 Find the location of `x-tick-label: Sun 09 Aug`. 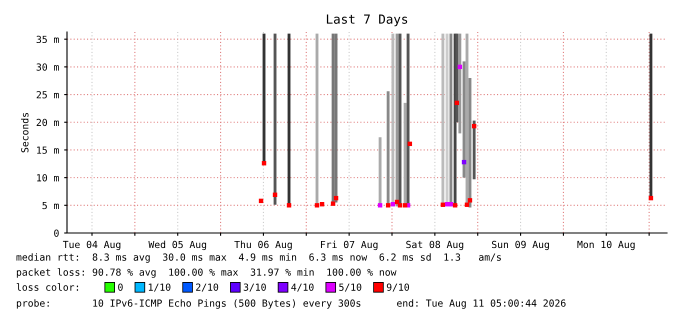

x-tick-label: Sun 09 Aug is located at coordinates (520, 245).